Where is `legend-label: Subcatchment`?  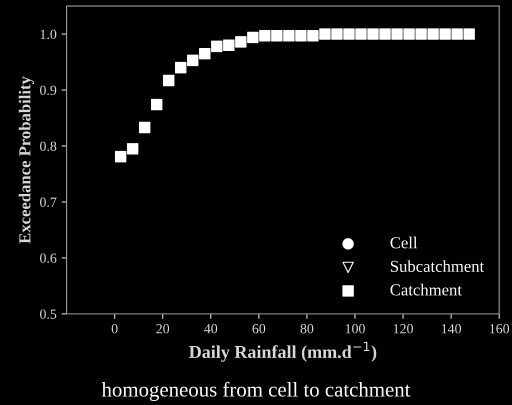
legend-label: Subcatchment is located at coordinates (437, 266).